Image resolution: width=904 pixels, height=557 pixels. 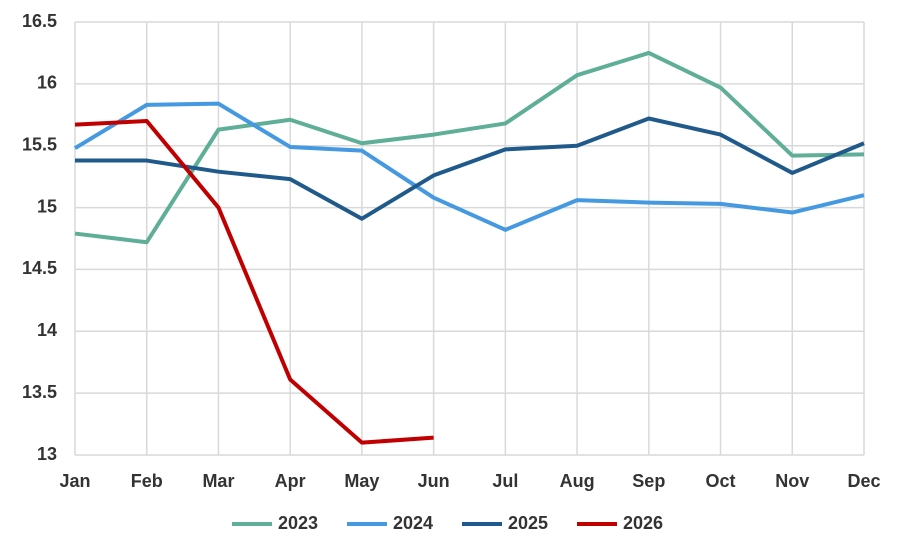 I want to click on y-tick-label: 13, so click(x=47, y=454).